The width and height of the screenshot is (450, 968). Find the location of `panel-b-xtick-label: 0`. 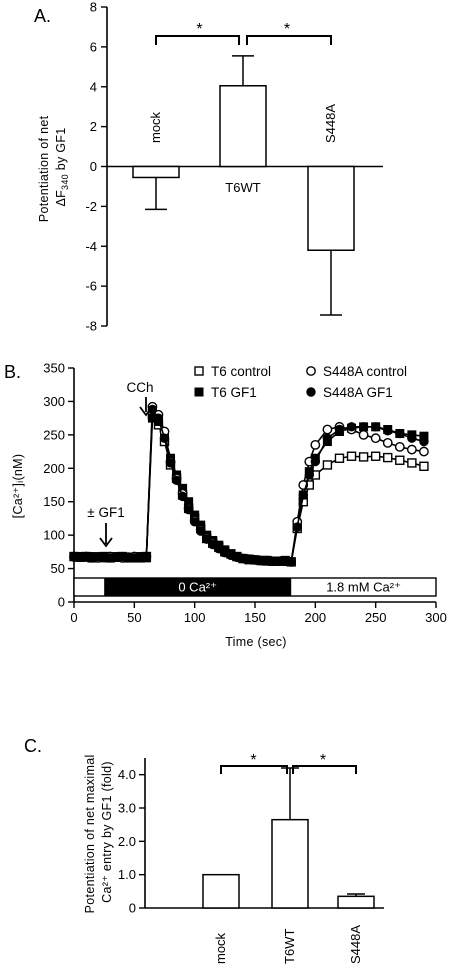

panel-b-xtick-label: 0 is located at coordinates (73, 617).